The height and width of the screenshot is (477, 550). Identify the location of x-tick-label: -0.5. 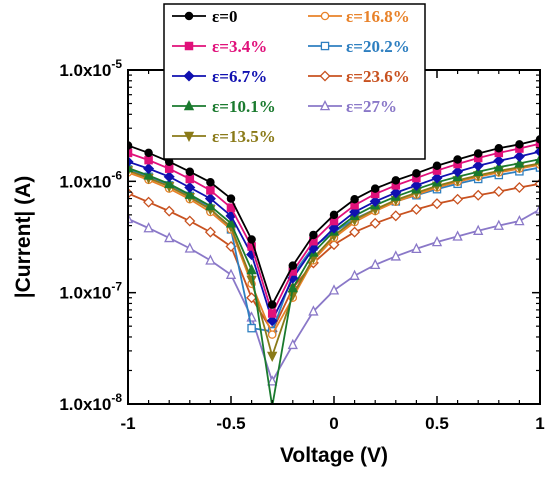
(230, 423).